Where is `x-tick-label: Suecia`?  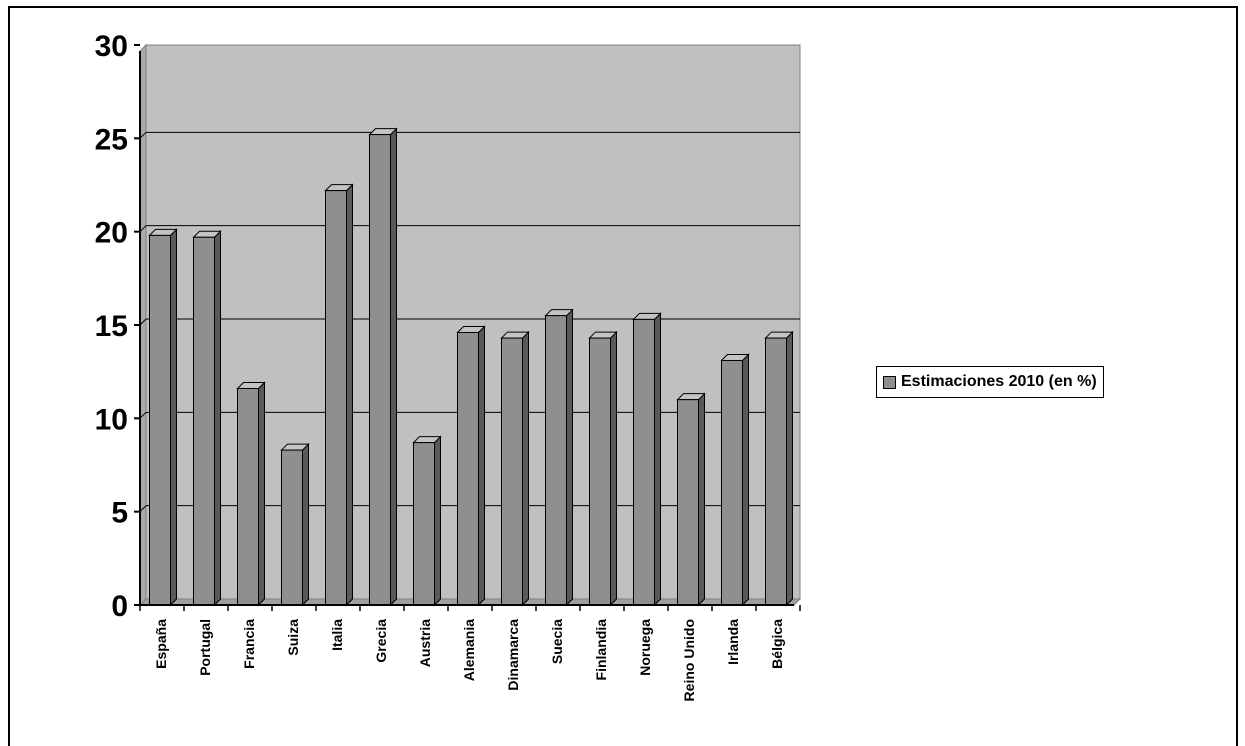 x-tick-label: Suecia is located at coordinates (557, 641).